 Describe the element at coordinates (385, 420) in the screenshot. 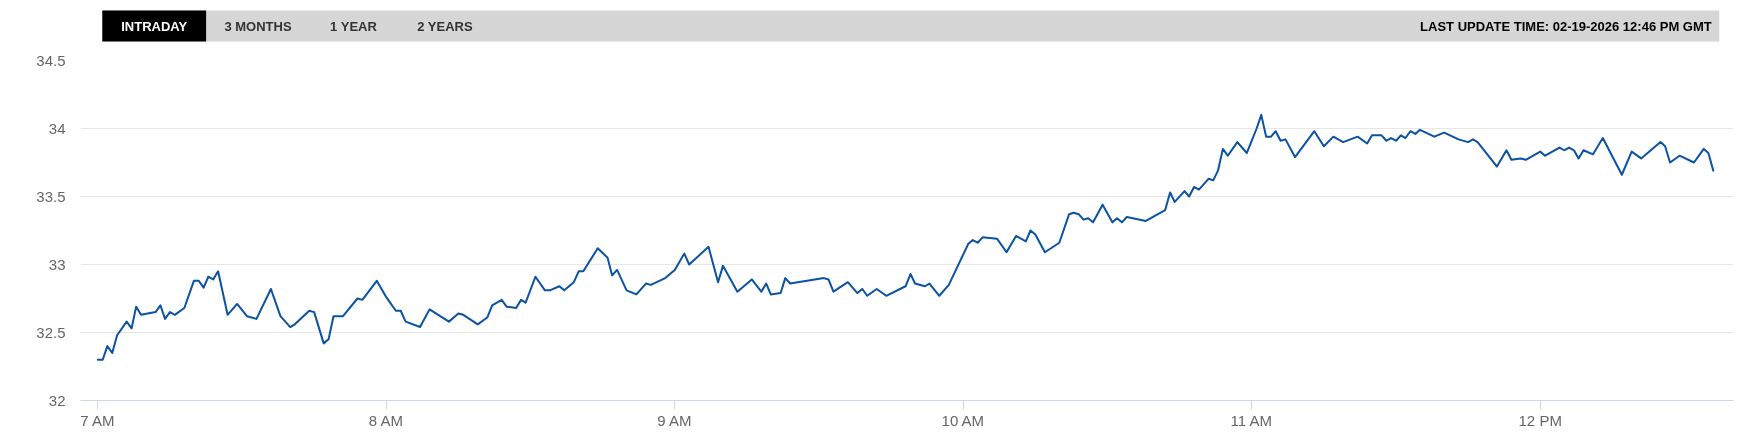

I see `x-tick-label: 8 AM` at that location.